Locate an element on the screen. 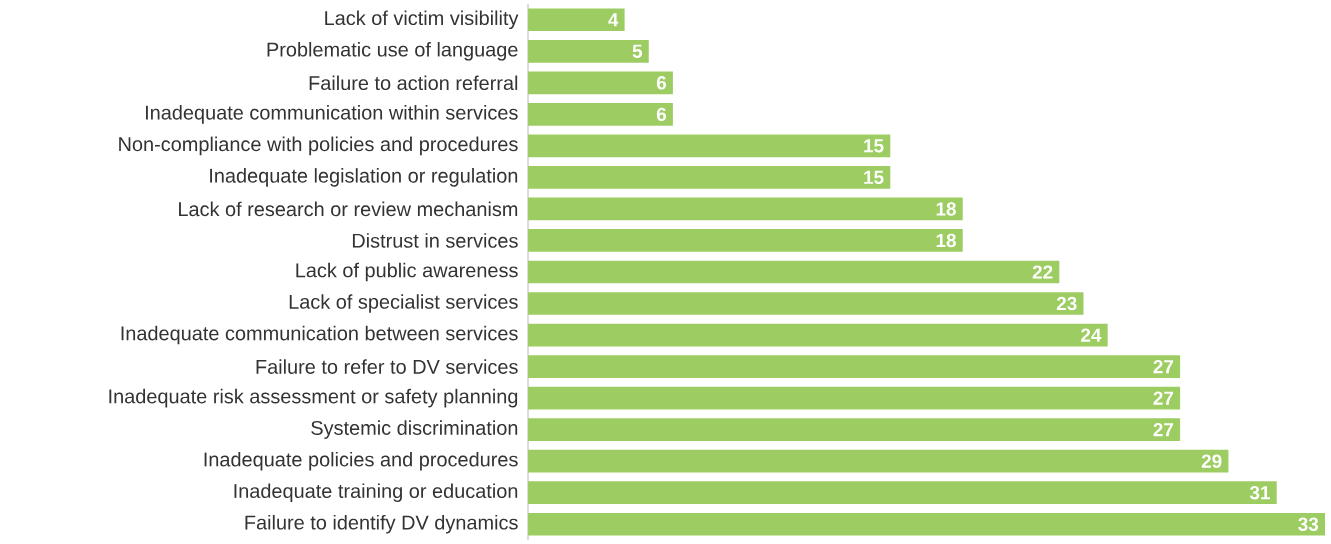 Image resolution: width=1331 pixels, height=544 pixels. y-tick-label: Failure to refer to DV services is located at coordinates (387, 366).